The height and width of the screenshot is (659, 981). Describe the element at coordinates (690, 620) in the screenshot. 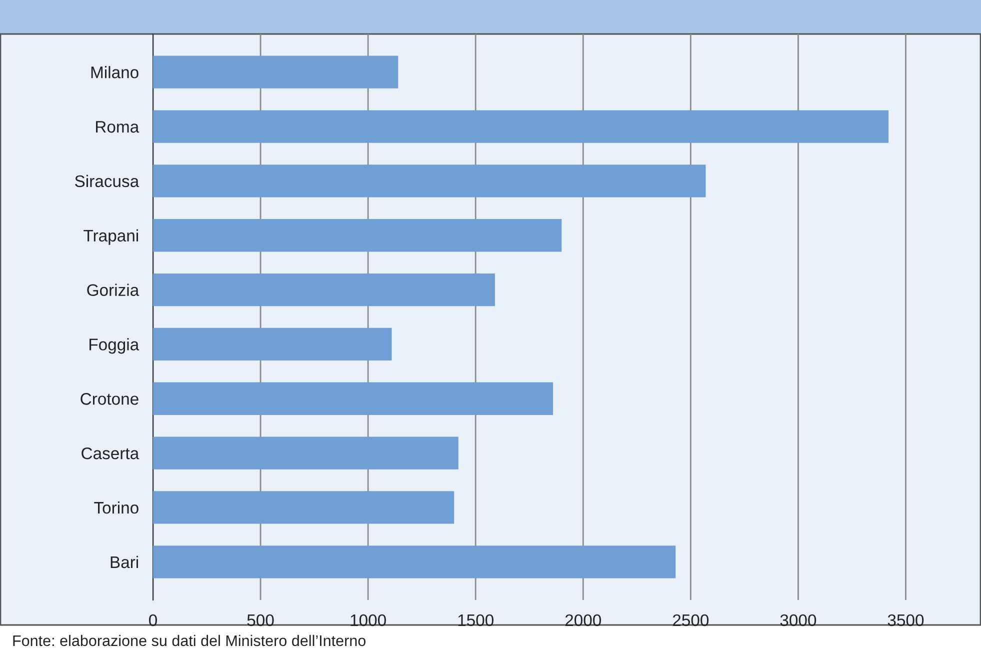

I see `x-tick-label: 2500` at that location.